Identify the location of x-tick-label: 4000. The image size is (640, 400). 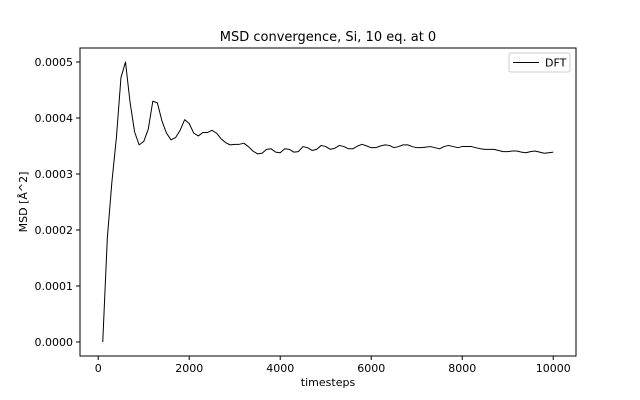
(280, 368).